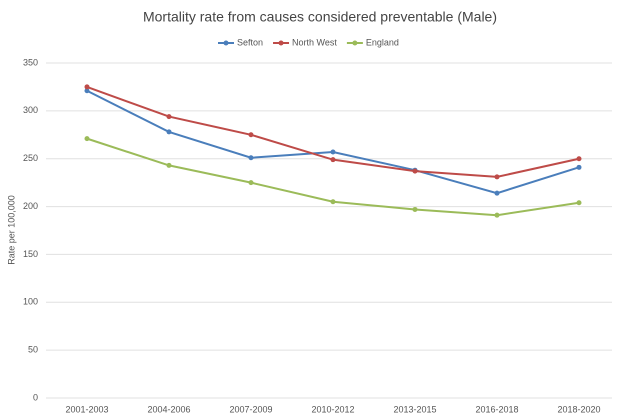 This screenshot has height=414, width=620. Describe the element at coordinates (414, 409) in the screenshot. I see `x-tick-label: 2013-2015` at that location.